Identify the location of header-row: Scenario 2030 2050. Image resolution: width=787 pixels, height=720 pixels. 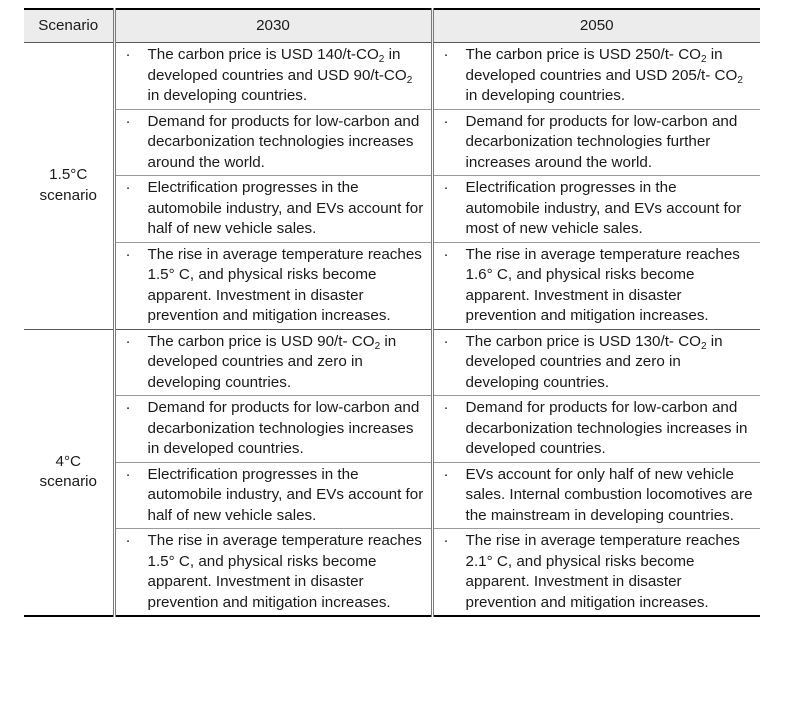
(392, 25).